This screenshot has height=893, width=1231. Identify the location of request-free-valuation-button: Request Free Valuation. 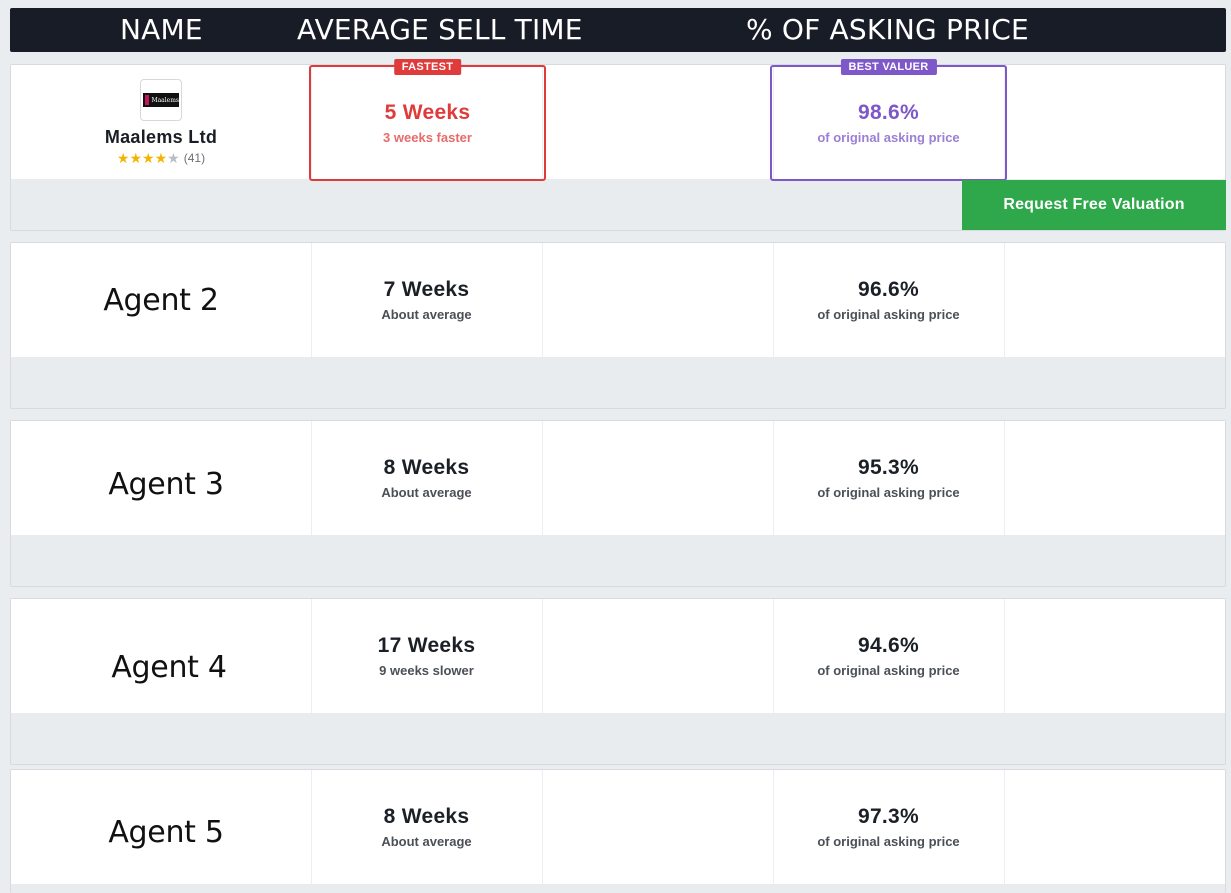
(1094, 205).